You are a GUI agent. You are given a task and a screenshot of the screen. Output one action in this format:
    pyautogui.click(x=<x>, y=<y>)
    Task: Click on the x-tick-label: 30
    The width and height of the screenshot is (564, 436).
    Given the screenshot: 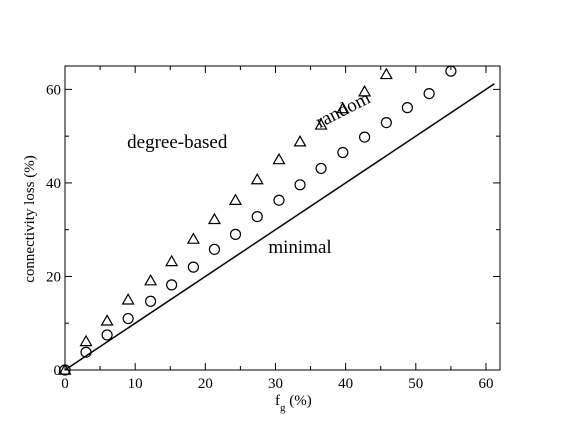 What is the action you would take?
    pyautogui.click(x=275, y=384)
    